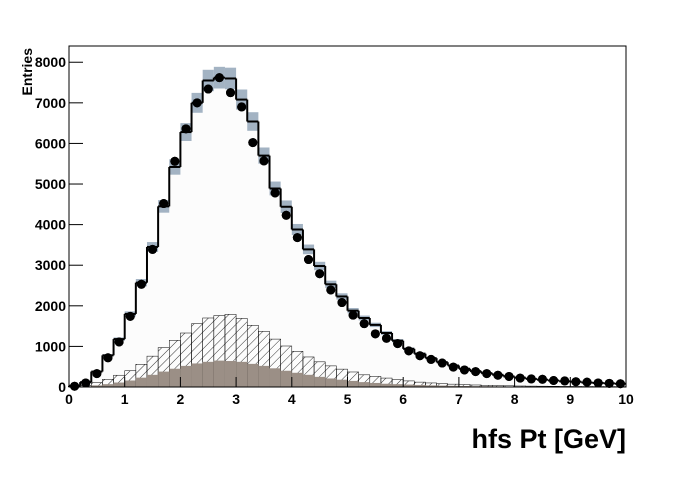 This screenshot has width=696, height=477. Describe the element at coordinates (181, 399) in the screenshot. I see `x-tick-label: 2` at that location.